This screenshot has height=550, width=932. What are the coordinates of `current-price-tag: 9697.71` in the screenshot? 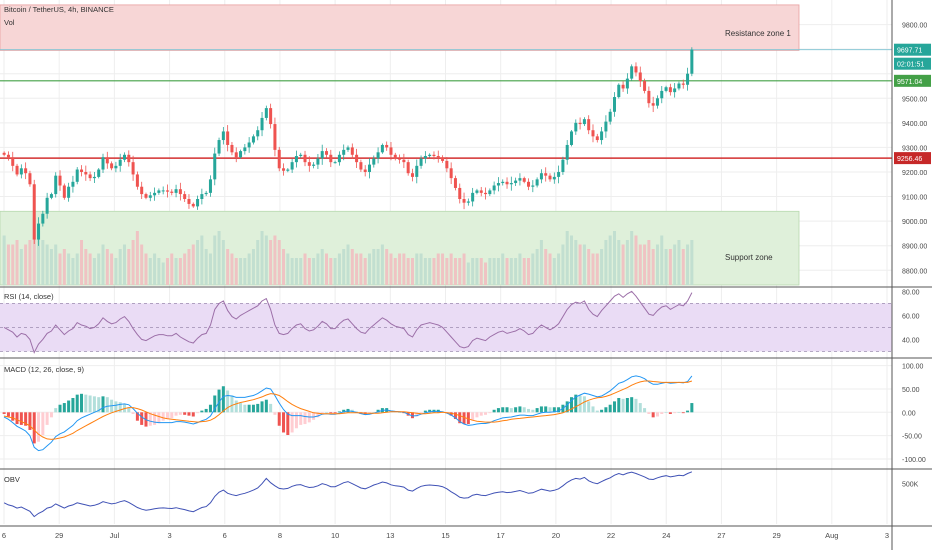 It's located at (909, 51).